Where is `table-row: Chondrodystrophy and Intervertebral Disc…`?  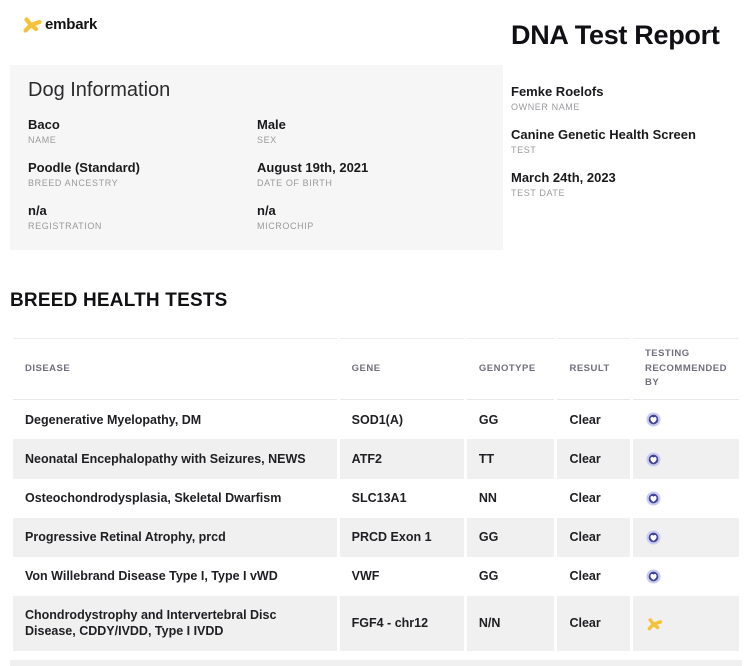 table-row: Chondrodystrophy and Intervertebral Disc… is located at coordinates (376, 623).